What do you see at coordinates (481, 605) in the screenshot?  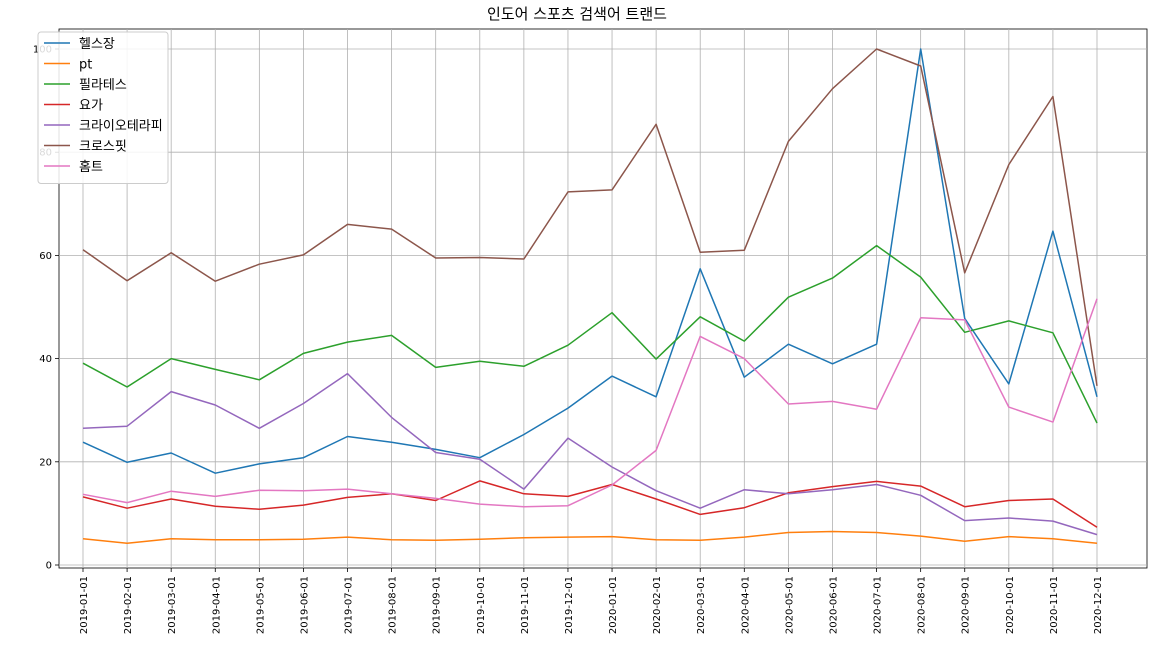 I see `x-tick-label: 2019-10-01` at bounding box center [481, 605].